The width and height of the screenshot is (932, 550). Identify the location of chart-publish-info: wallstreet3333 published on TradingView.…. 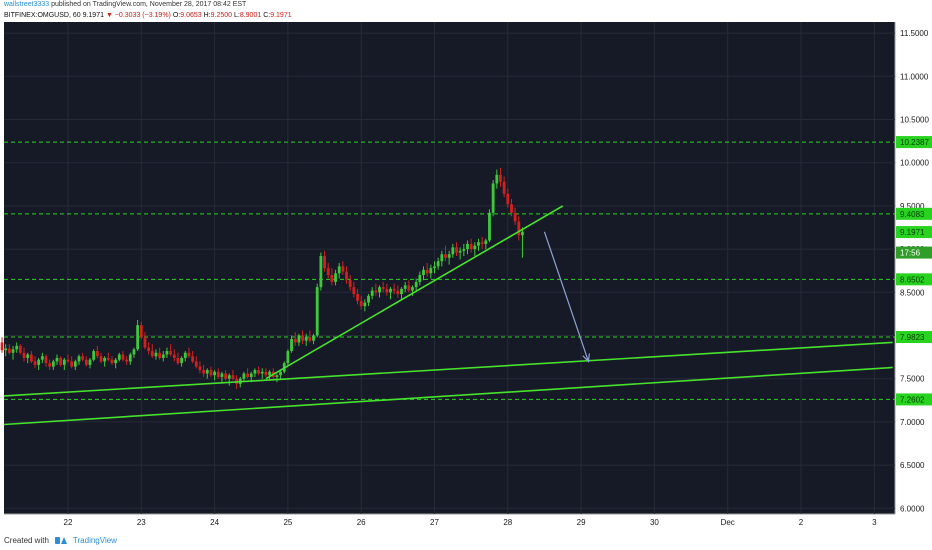
(125, 4).